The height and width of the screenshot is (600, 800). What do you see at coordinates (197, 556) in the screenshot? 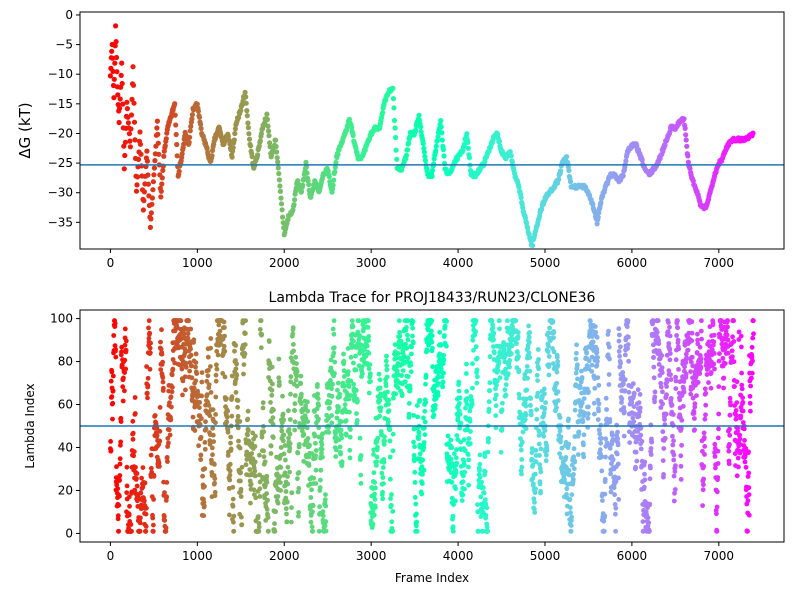
I see `bot-x-tick-label: 1000` at bounding box center [197, 556].